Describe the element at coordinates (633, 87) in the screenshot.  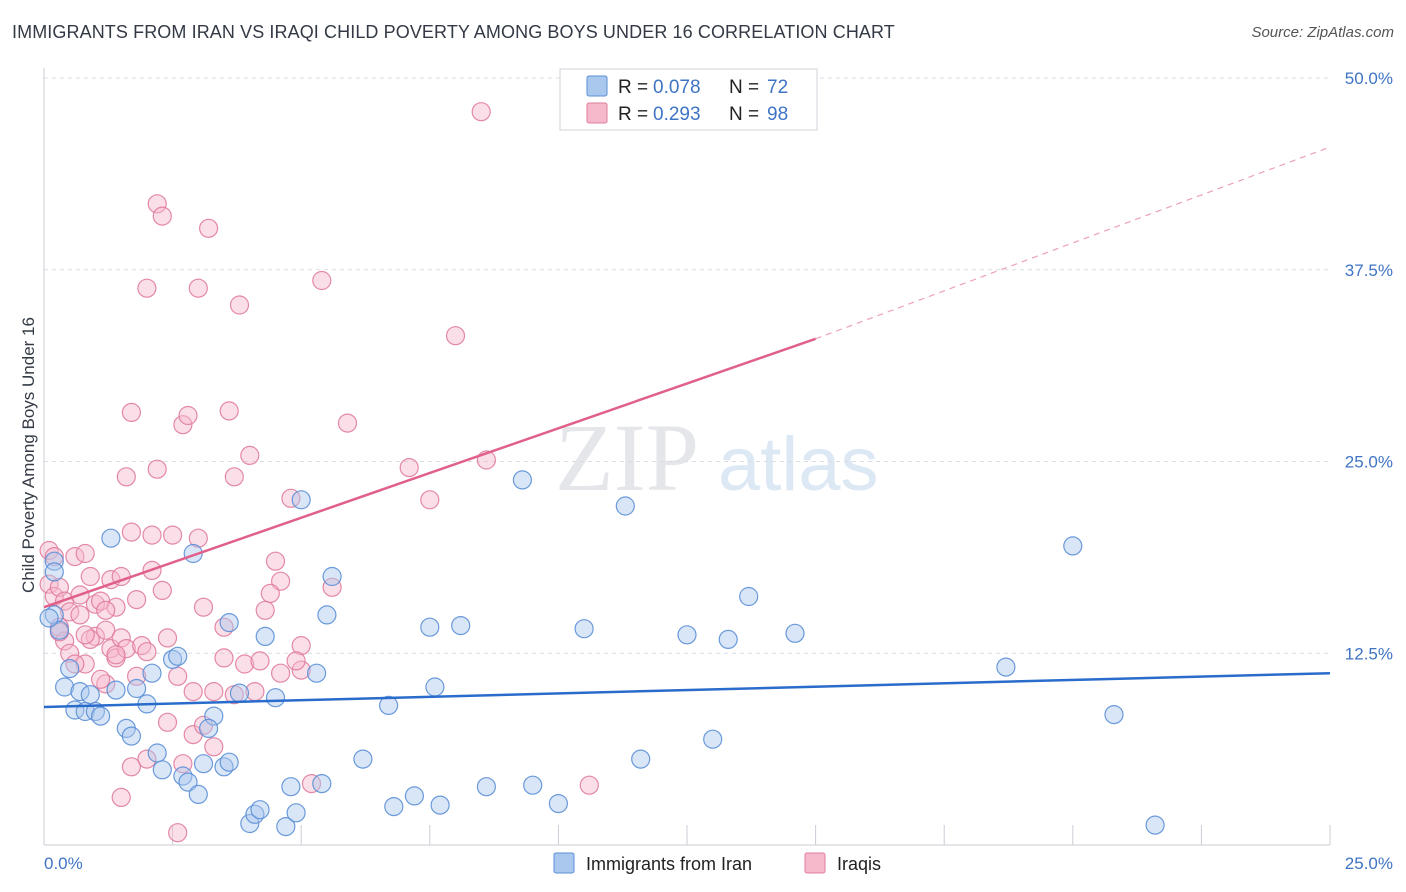
I see `legend-r-label-iran: R =` at that location.